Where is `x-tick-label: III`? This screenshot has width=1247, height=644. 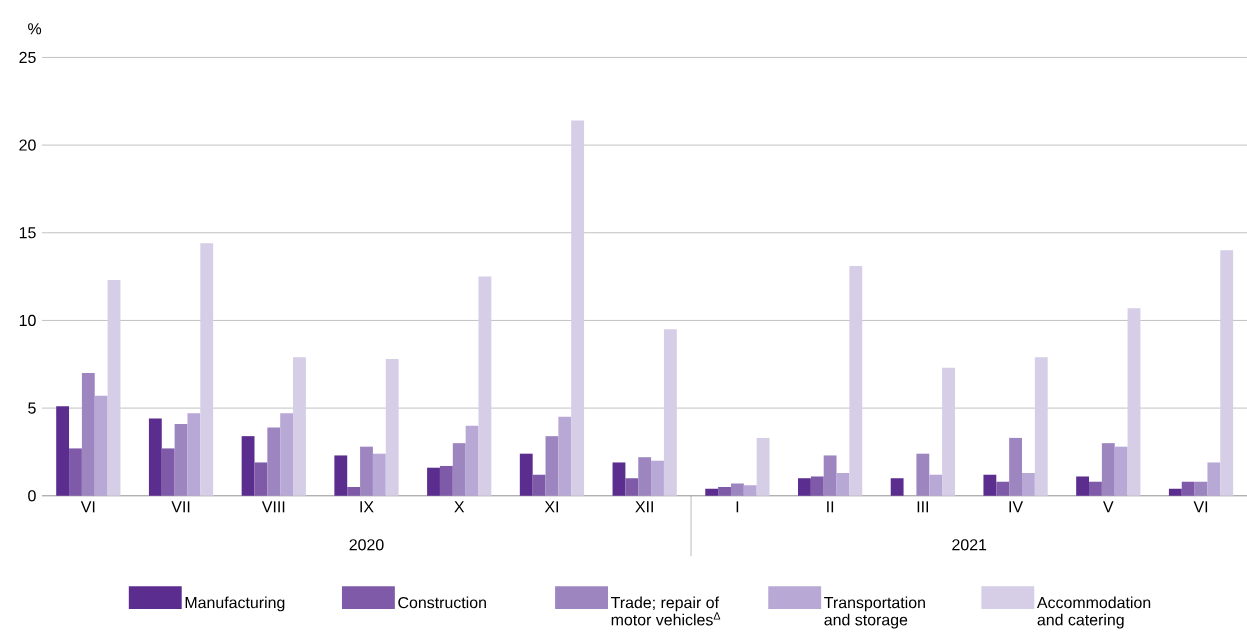
x-tick-label: III is located at coordinates (923, 507).